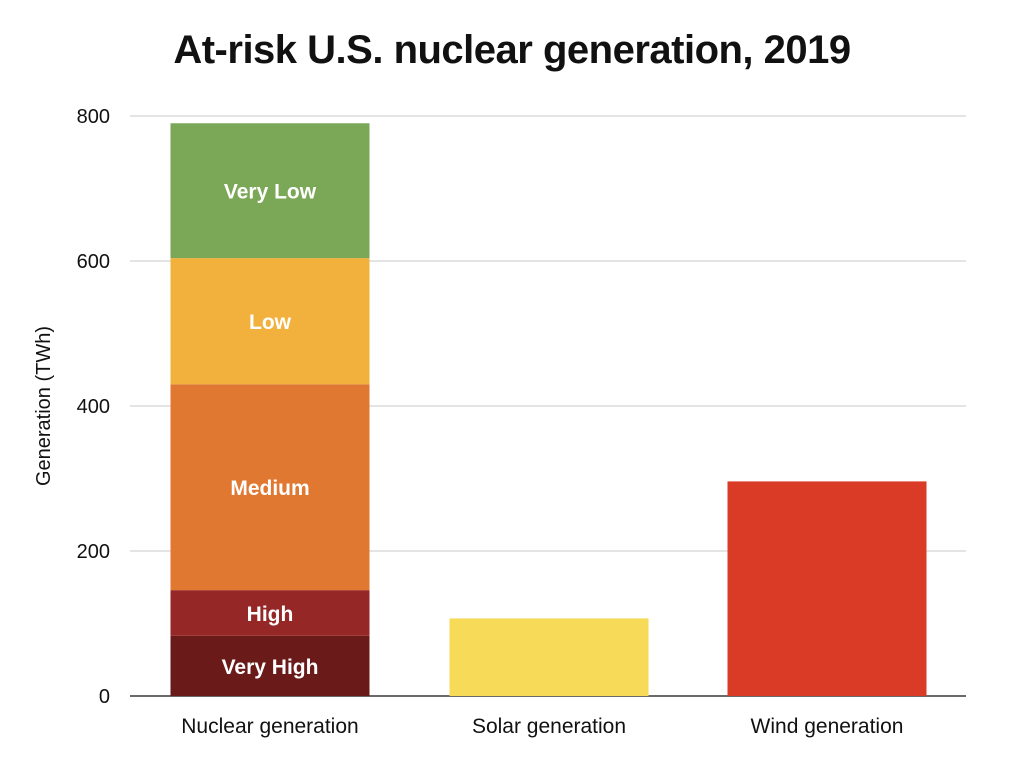 This screenshot has width=1024, height=768. What do you see at coordinates (827, 588) in the screenshot?
I see `bar-wind-generation` at bounding box center [827, 588].